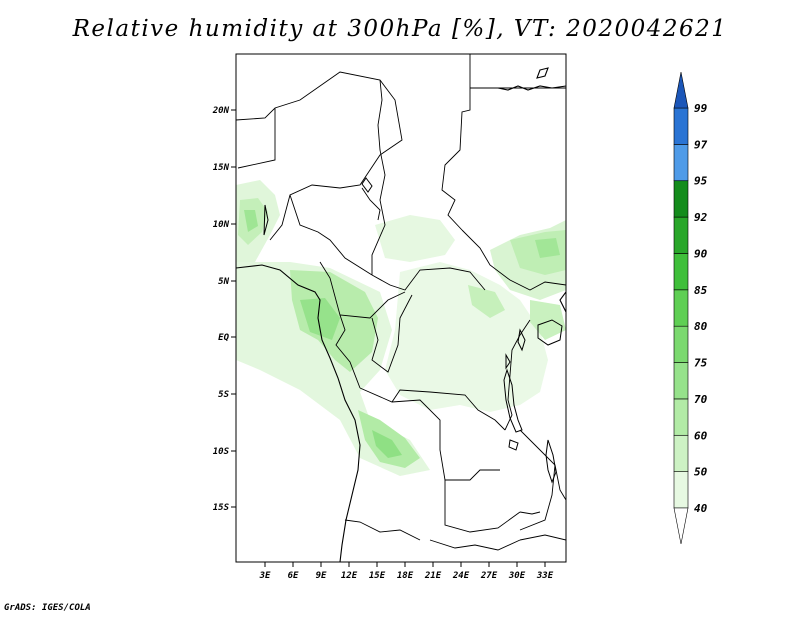  Describe the element at coordinates (221, 111) in the screenshot. I see `lat-label: 20N` at that location.